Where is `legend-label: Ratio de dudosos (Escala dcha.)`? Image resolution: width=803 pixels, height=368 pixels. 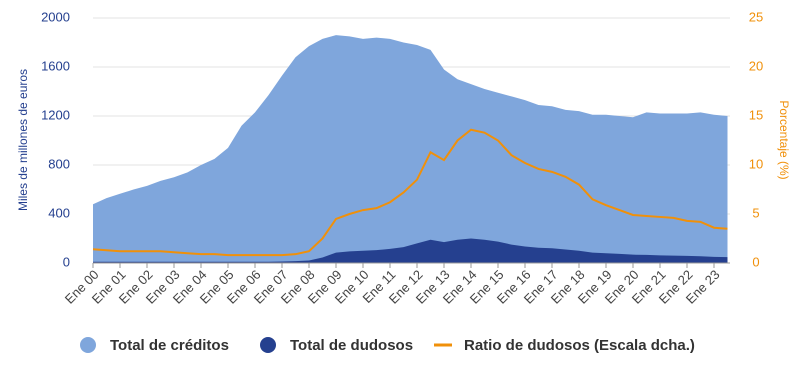 legend-label: Ratio de dudosos (Escala dcha.) is located at coordinates (579, 345).